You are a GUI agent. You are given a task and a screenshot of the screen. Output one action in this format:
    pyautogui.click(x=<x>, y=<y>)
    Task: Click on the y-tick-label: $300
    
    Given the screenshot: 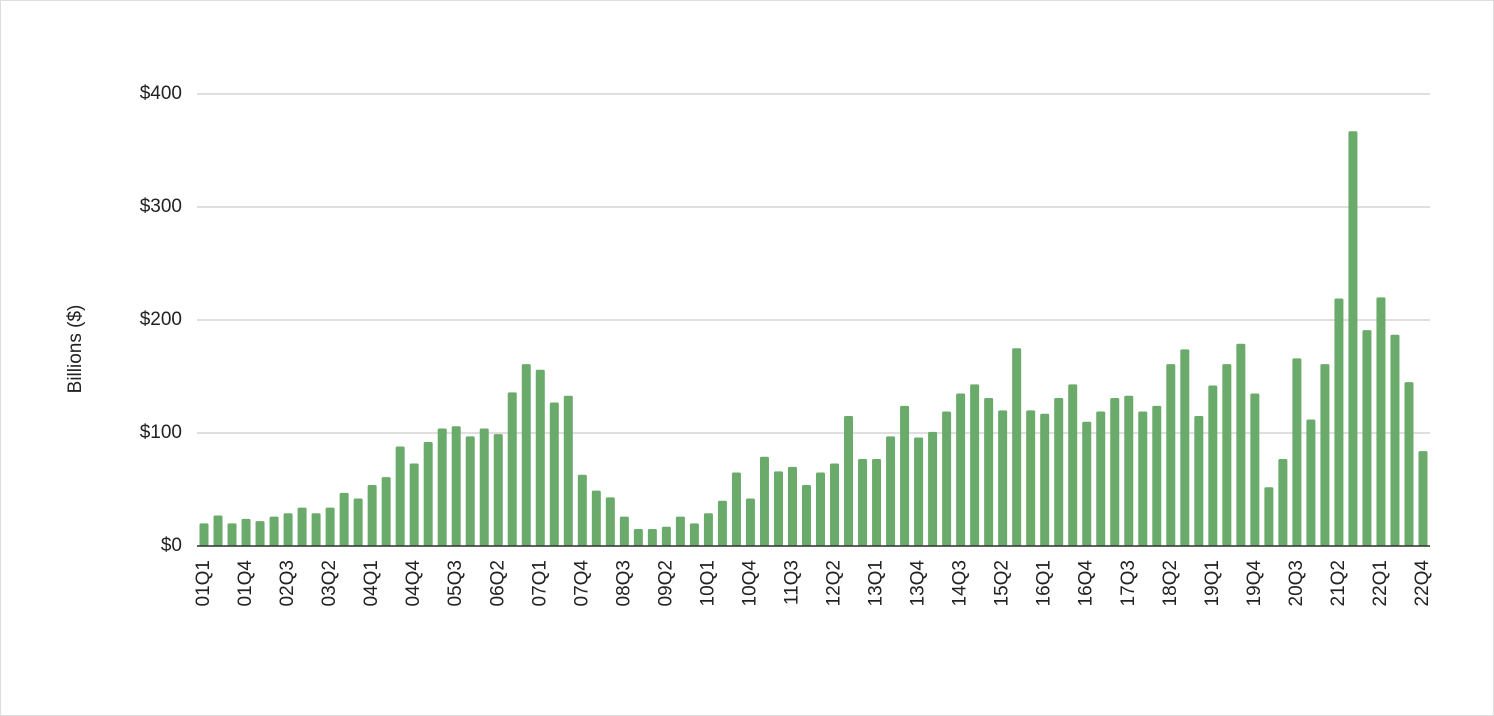 What is the action you would take?
    pyautogui.click(x=161, y=206)
    